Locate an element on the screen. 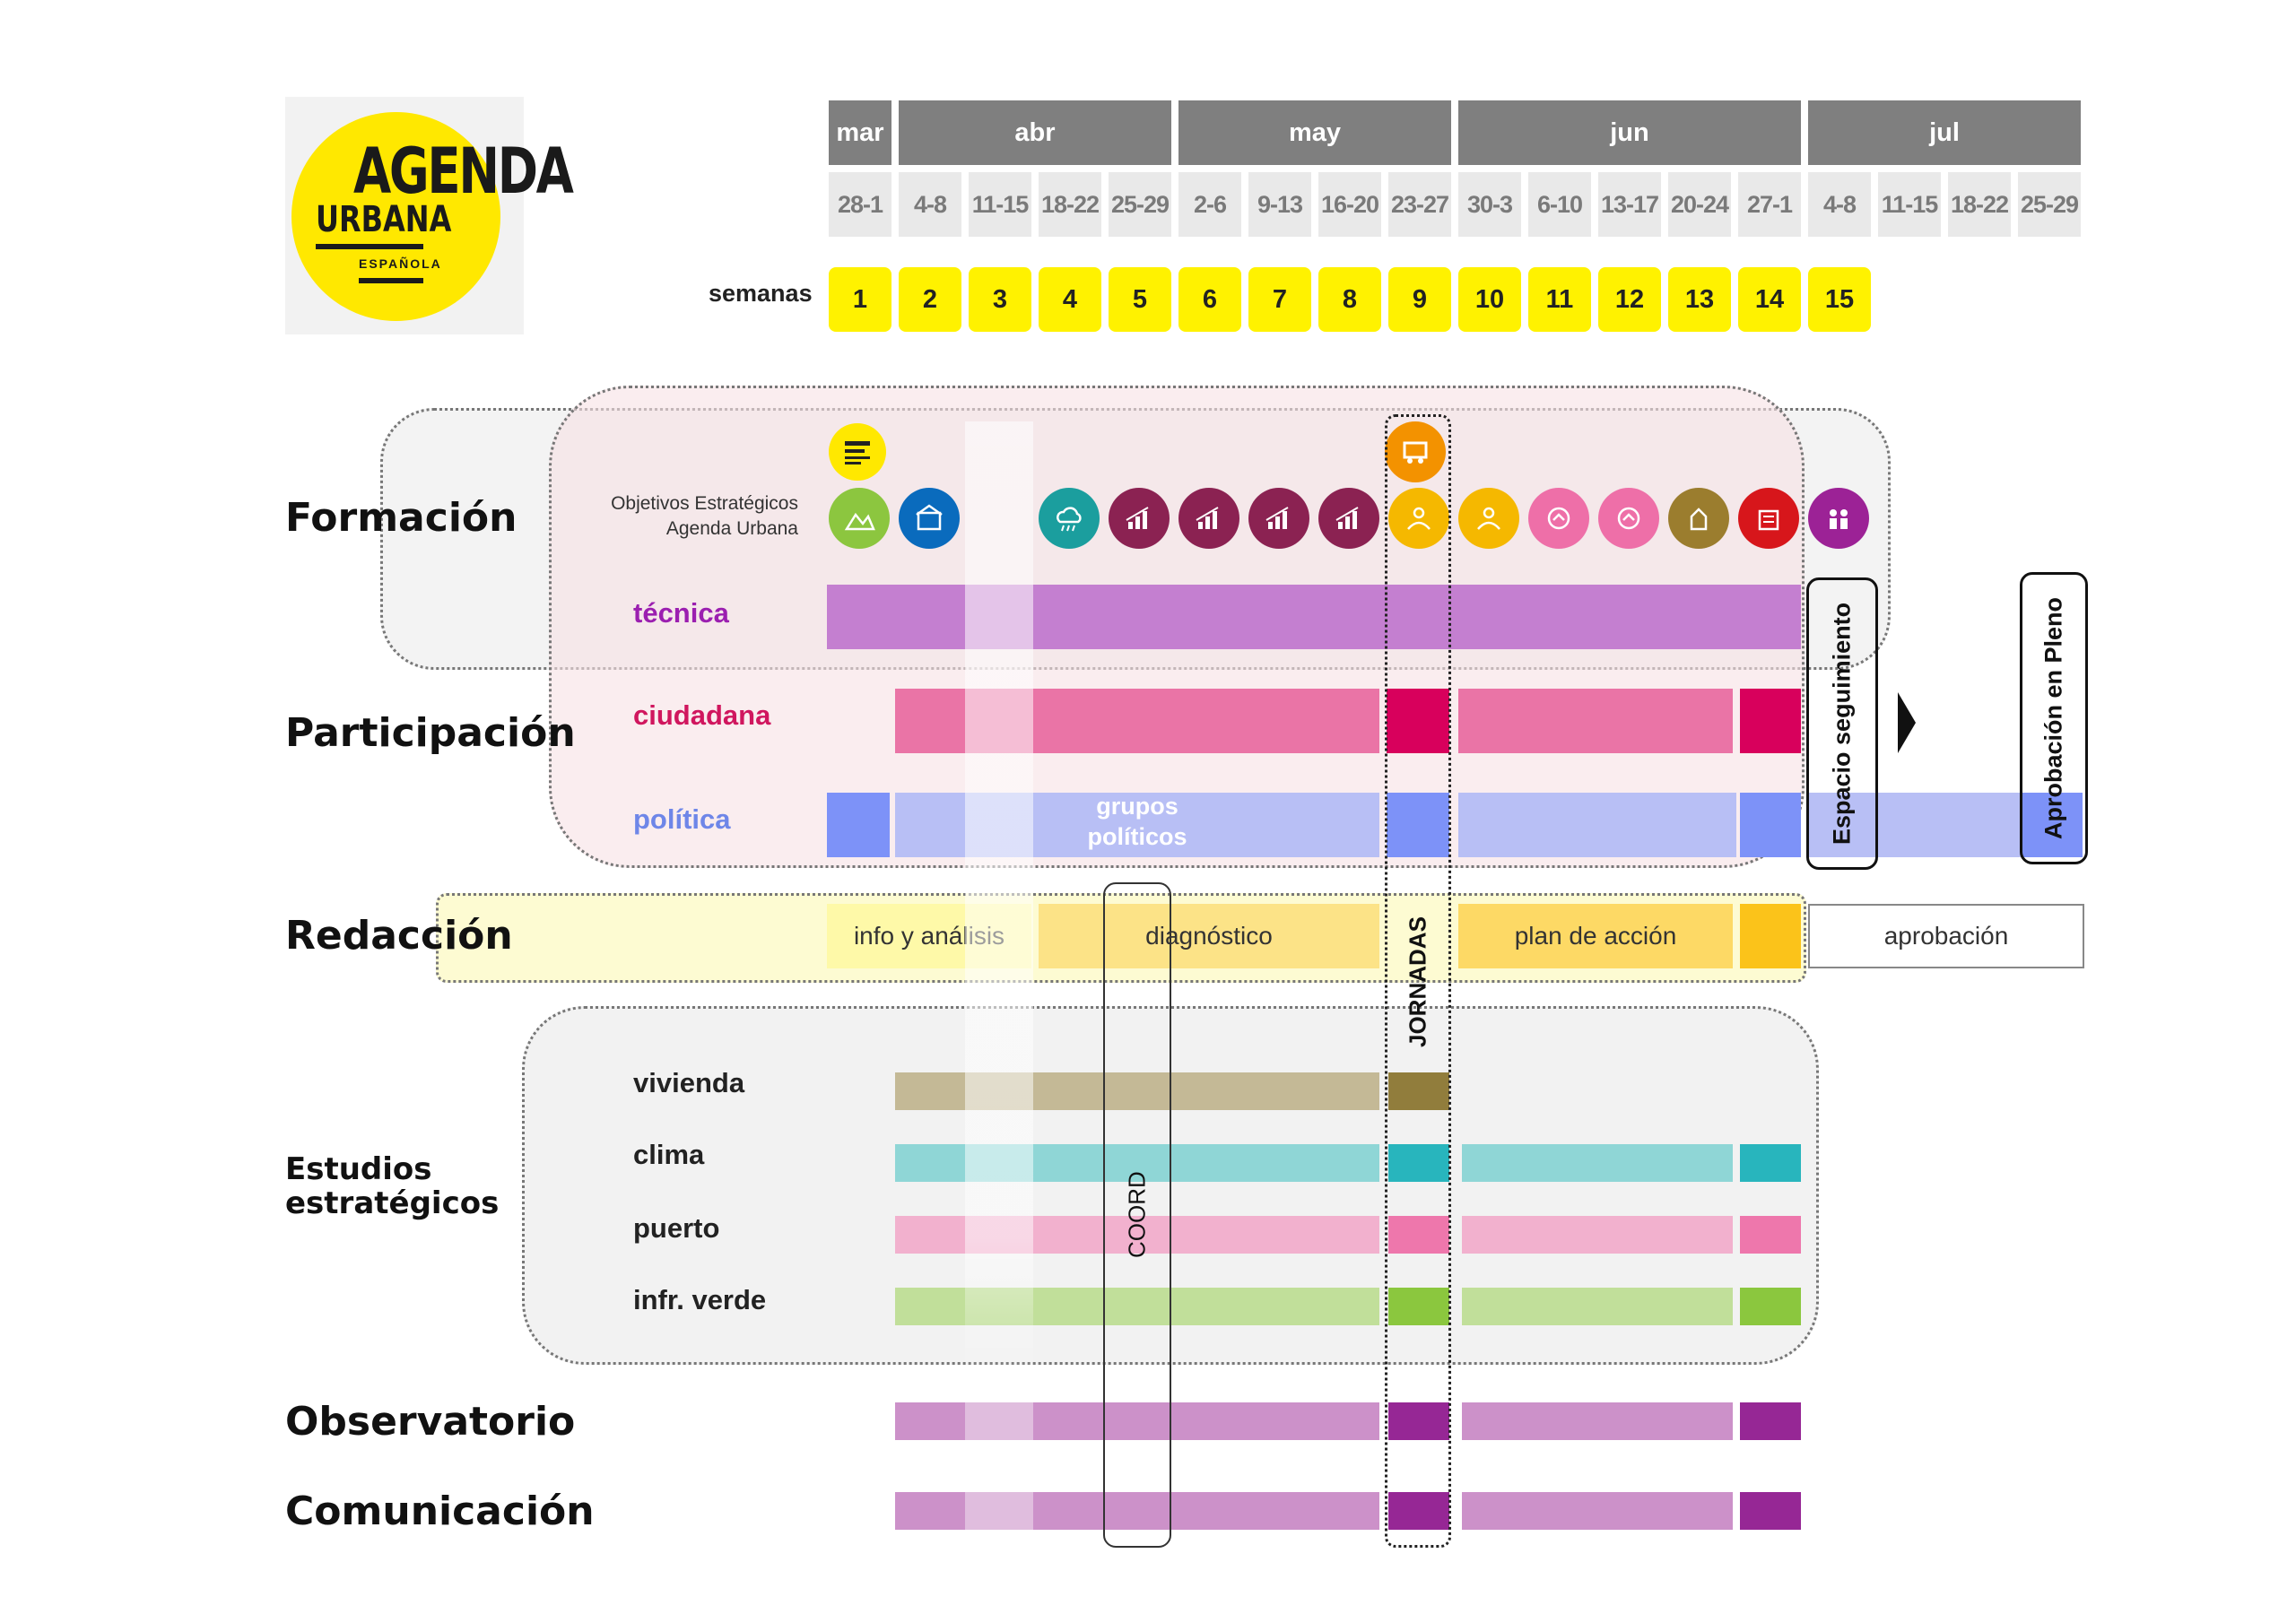 The height and width of the screenshot is (1623, 2296). city-icon is located at coordinates (929, 518).